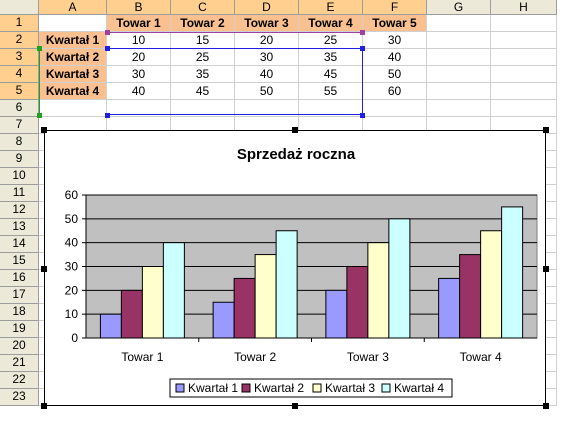 Image resolution: width=569 pixels, height=430 pixels. I want to click on cell-b5: 40, so click(139, 91).